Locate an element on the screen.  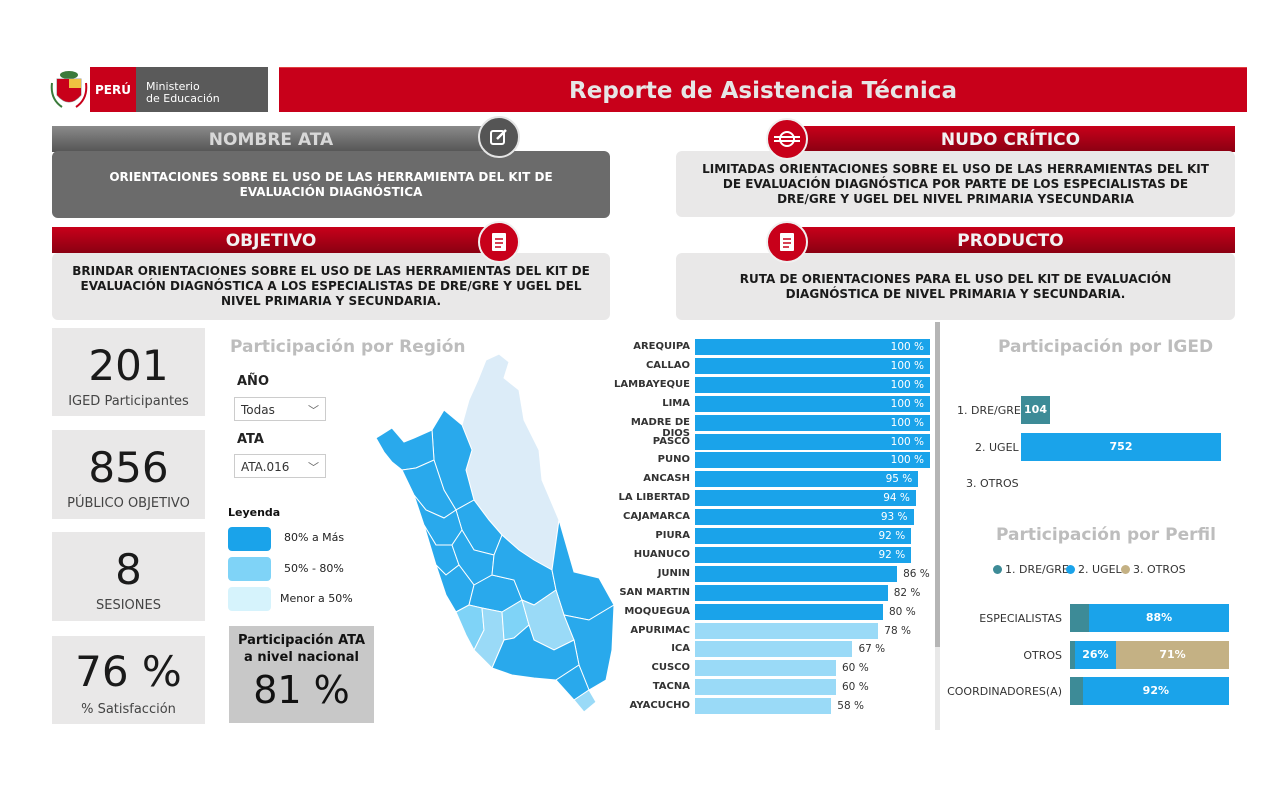
map-region-arequipa is located at coordinates (535, 652).